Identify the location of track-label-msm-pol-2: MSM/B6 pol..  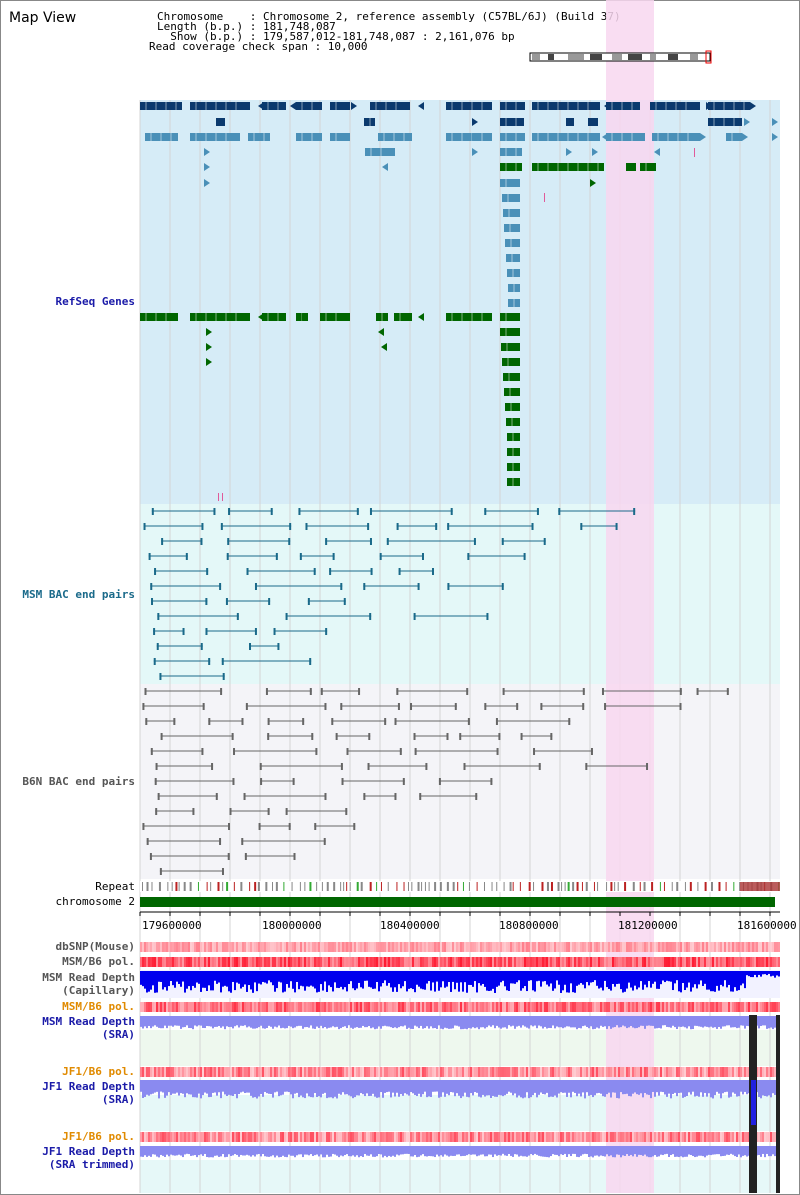
(98, 1006).